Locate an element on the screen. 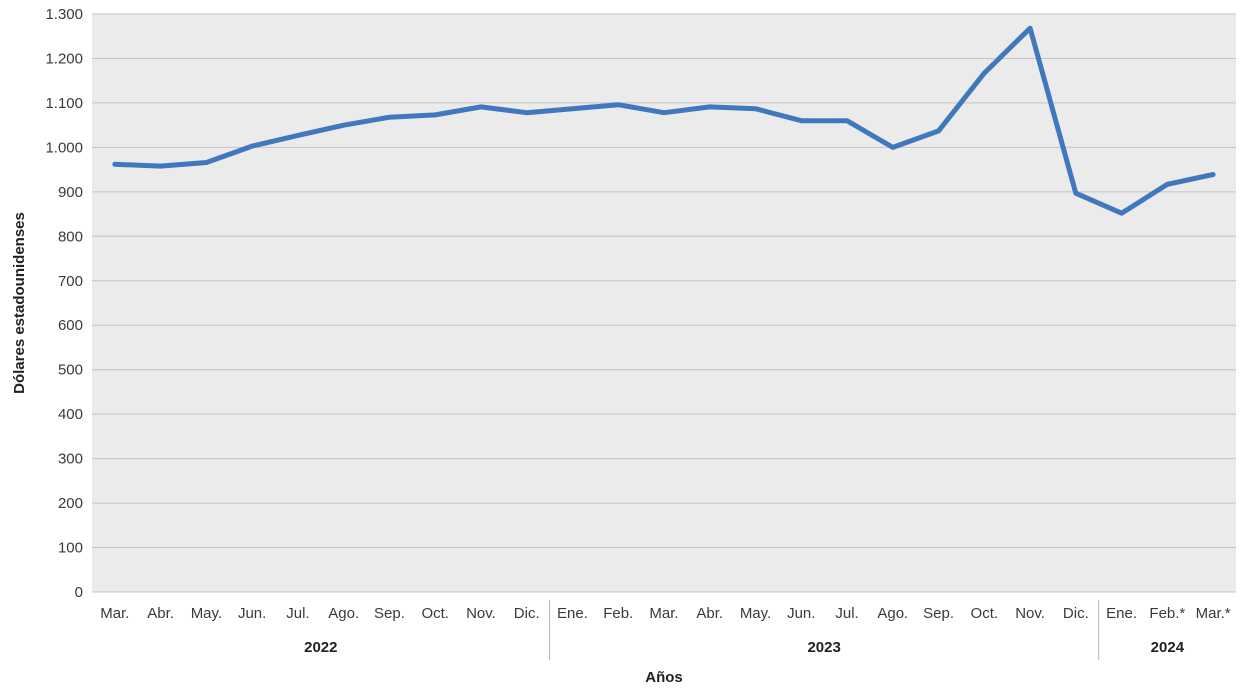 The width and height of the screenshot is (1245, 690). y-tick-label: 1.300 is located at coordinates (64, 14).